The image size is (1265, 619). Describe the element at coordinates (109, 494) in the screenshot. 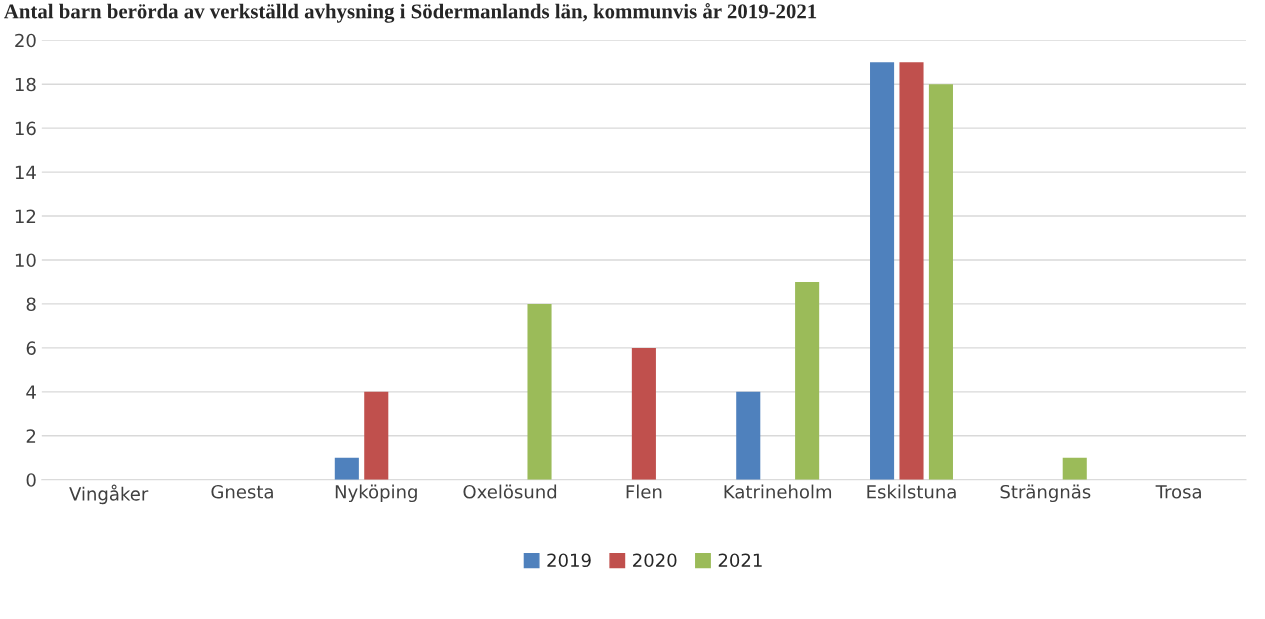

I see `x-tick-label: Vingåker` at that location.